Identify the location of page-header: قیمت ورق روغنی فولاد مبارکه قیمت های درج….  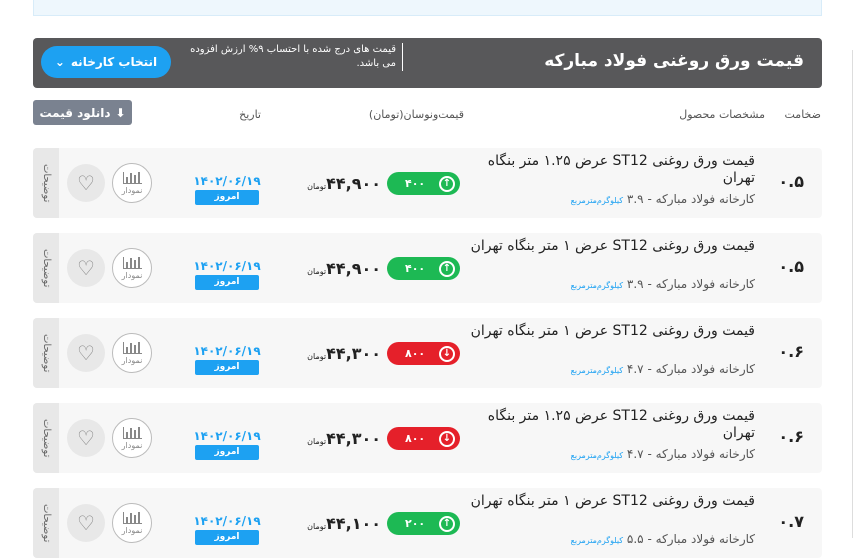
(427, 63).